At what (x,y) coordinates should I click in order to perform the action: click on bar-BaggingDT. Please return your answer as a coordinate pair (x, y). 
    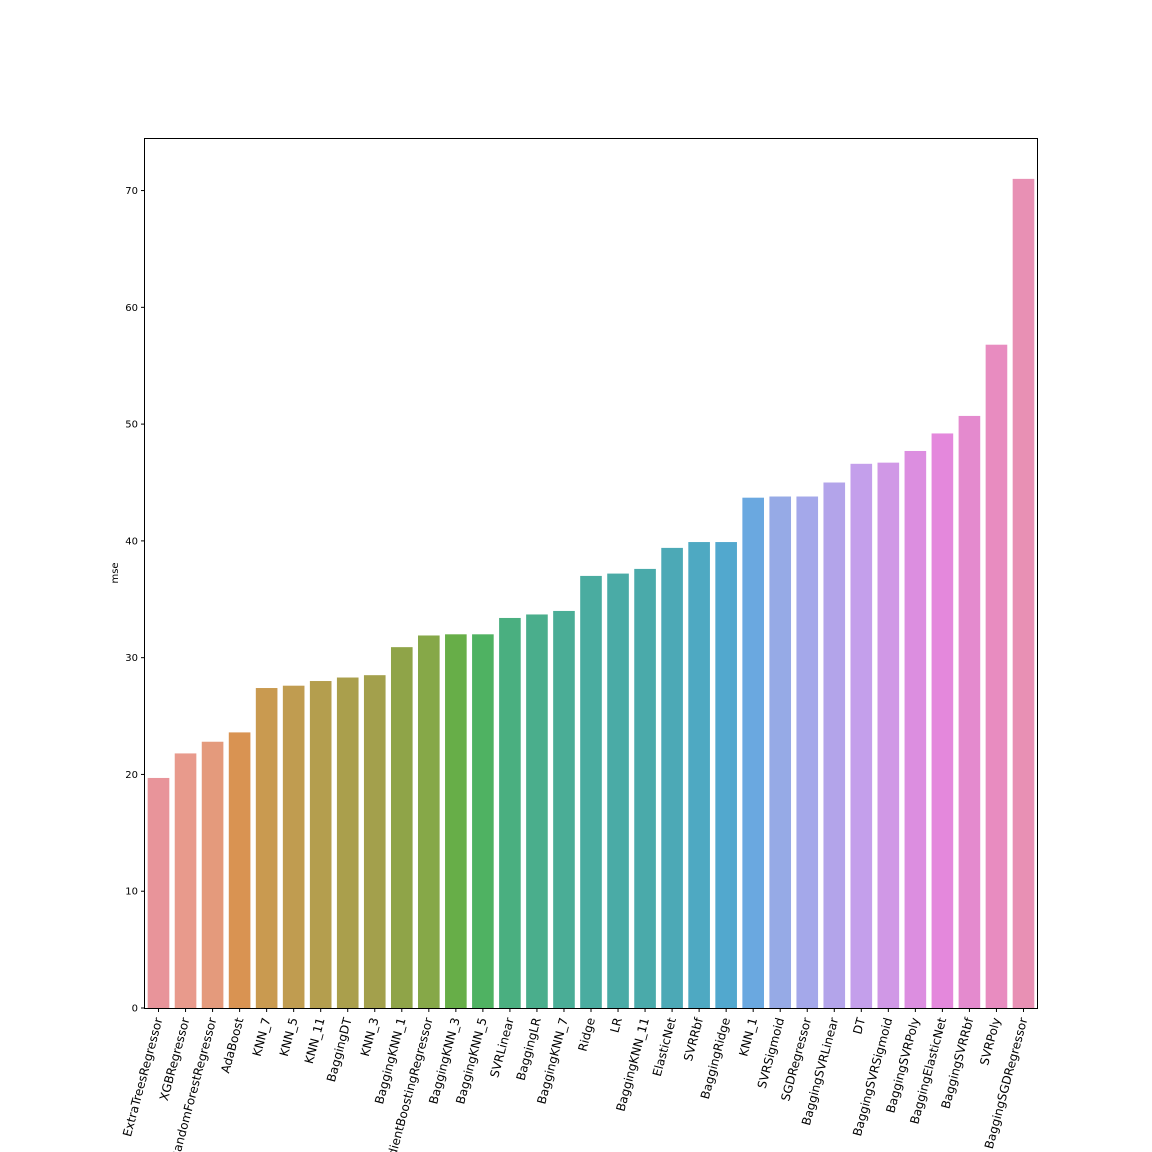
    Looking at the image, I should click on (347, 842).